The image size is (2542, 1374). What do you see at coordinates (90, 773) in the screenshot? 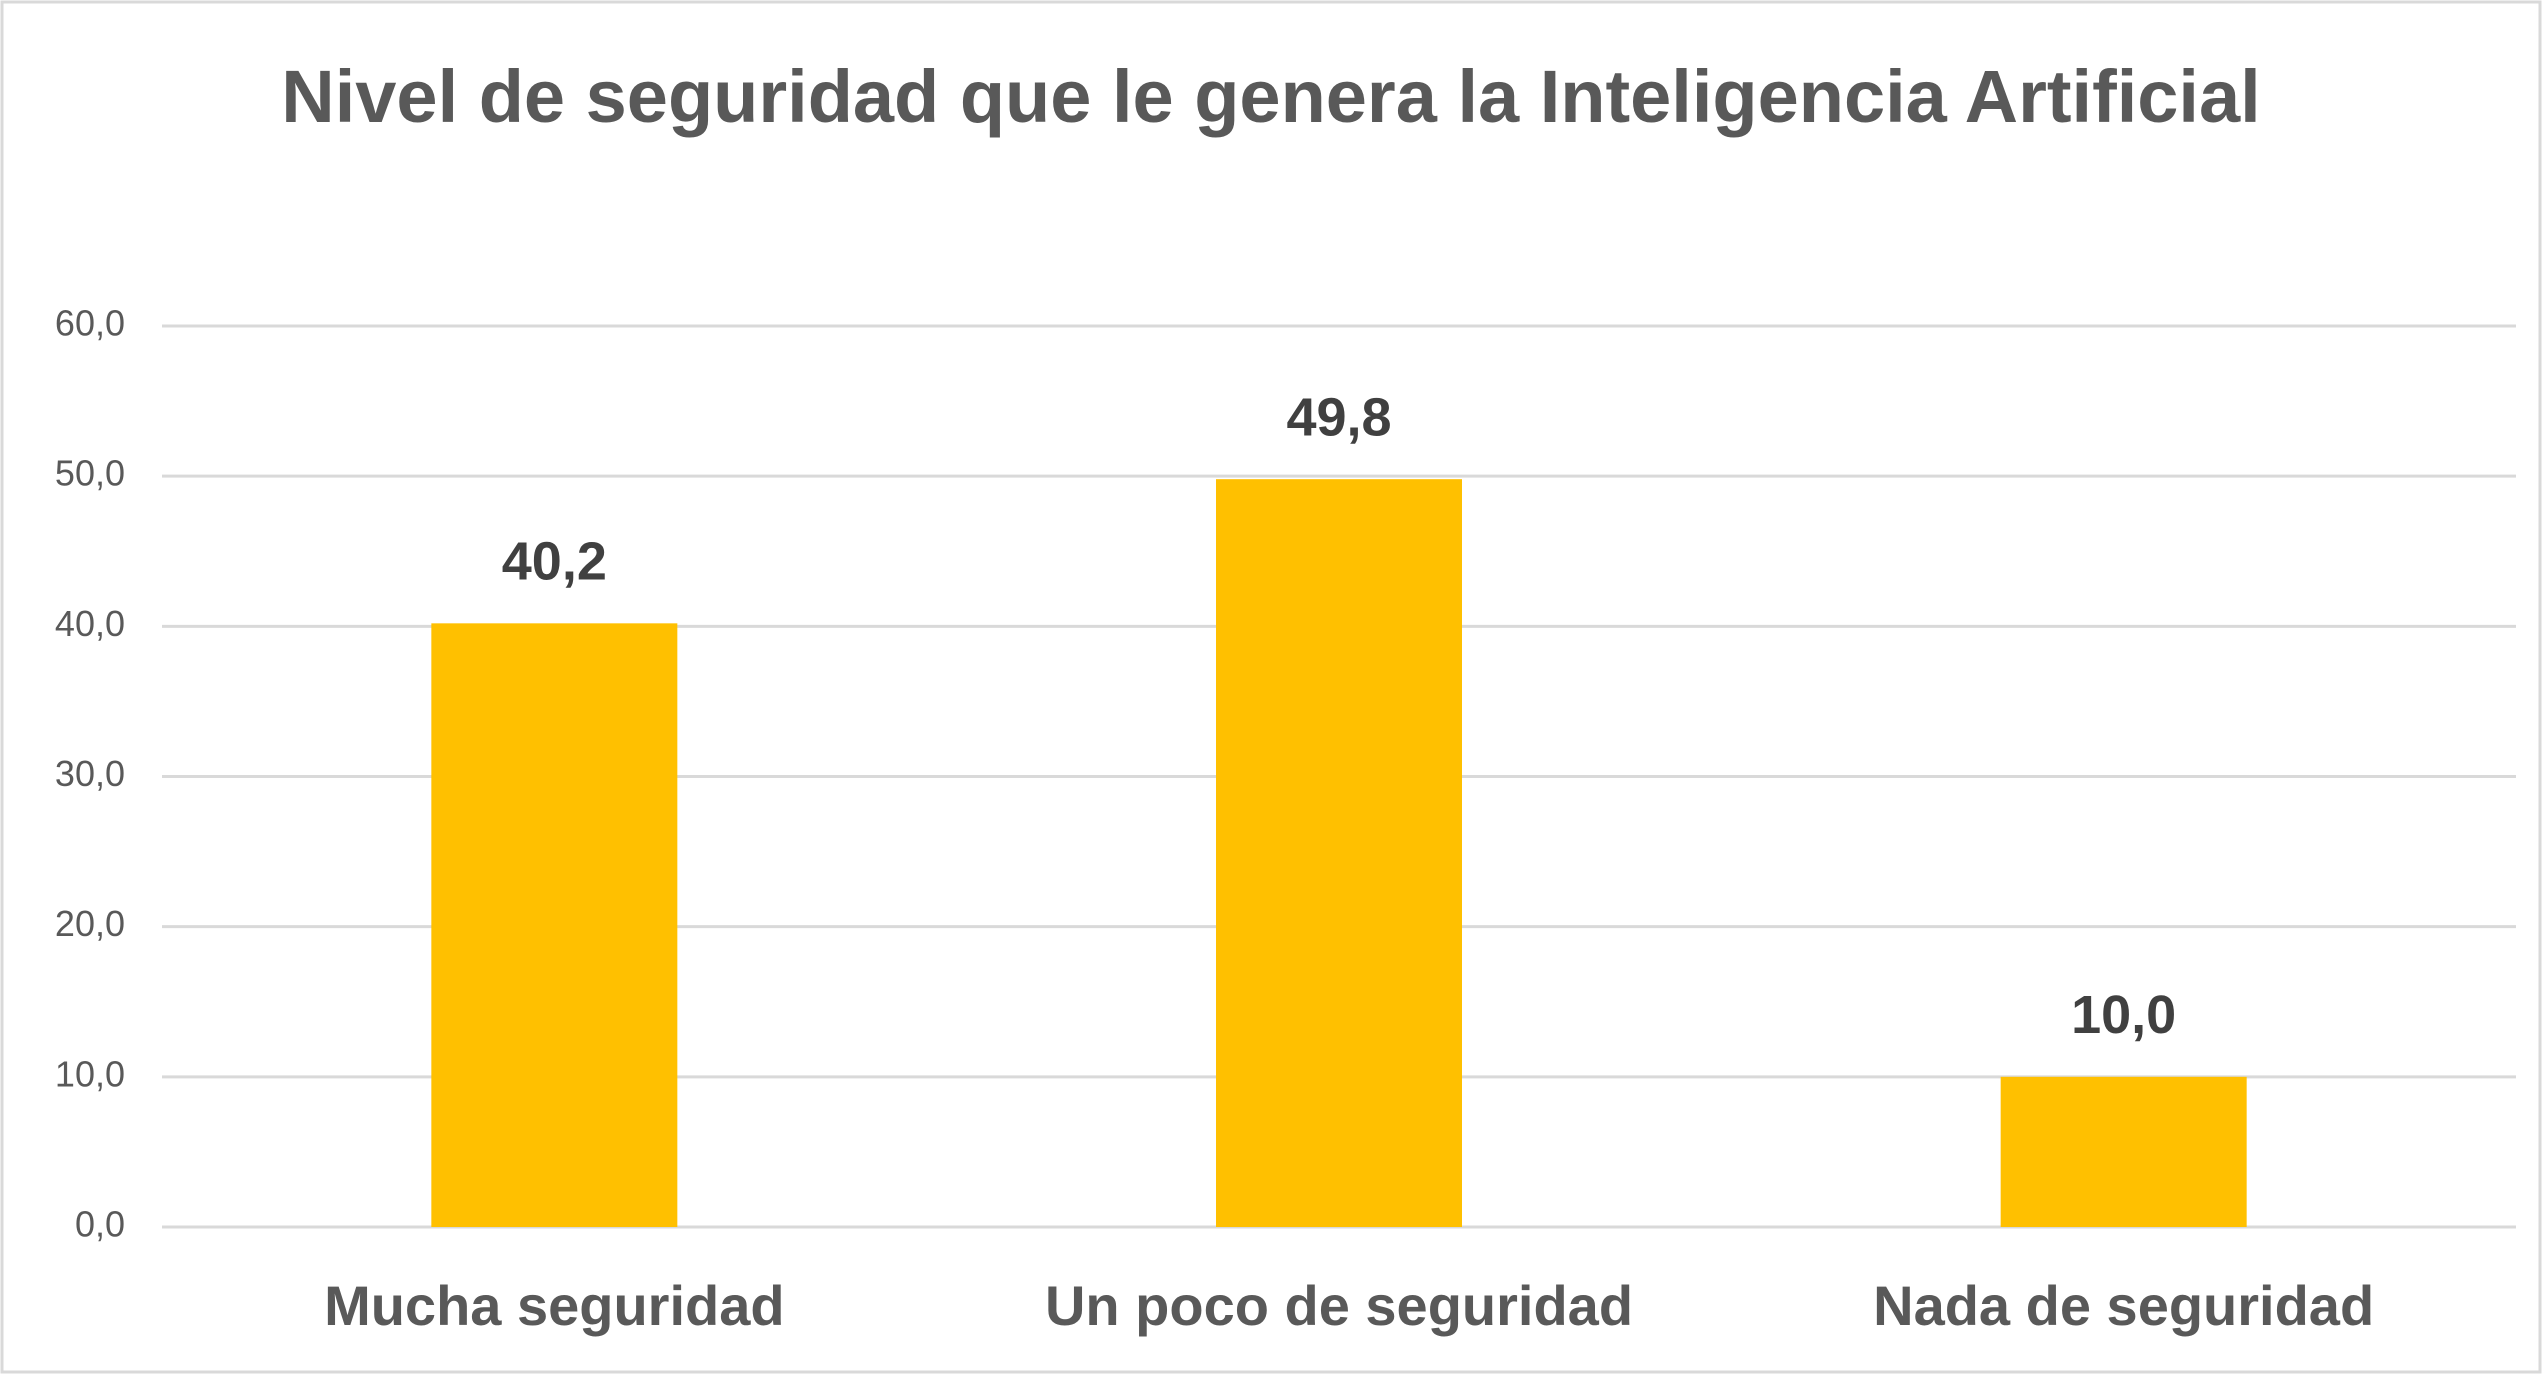
I see `y-tick-label: 30,0` at bounding box center [90, 773].